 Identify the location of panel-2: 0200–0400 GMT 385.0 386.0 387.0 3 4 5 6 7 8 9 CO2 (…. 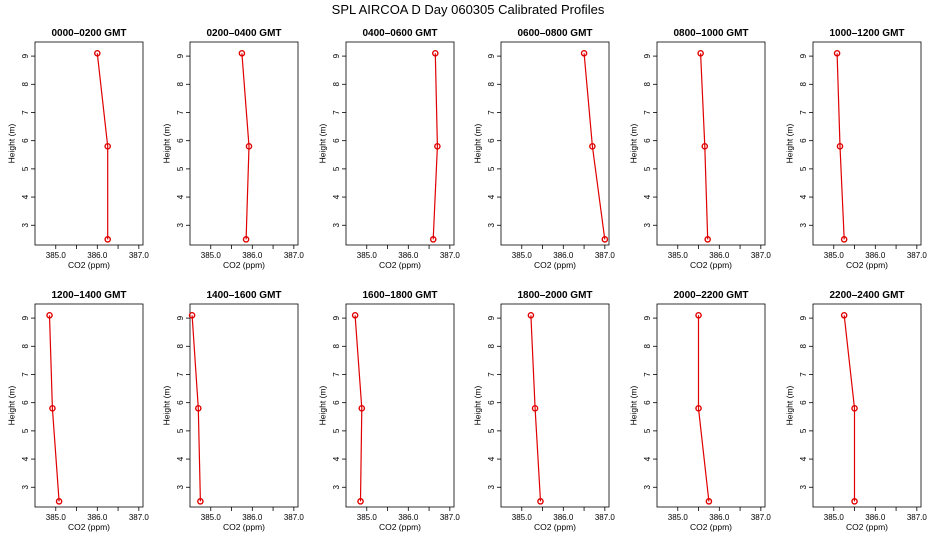
(232, 149).